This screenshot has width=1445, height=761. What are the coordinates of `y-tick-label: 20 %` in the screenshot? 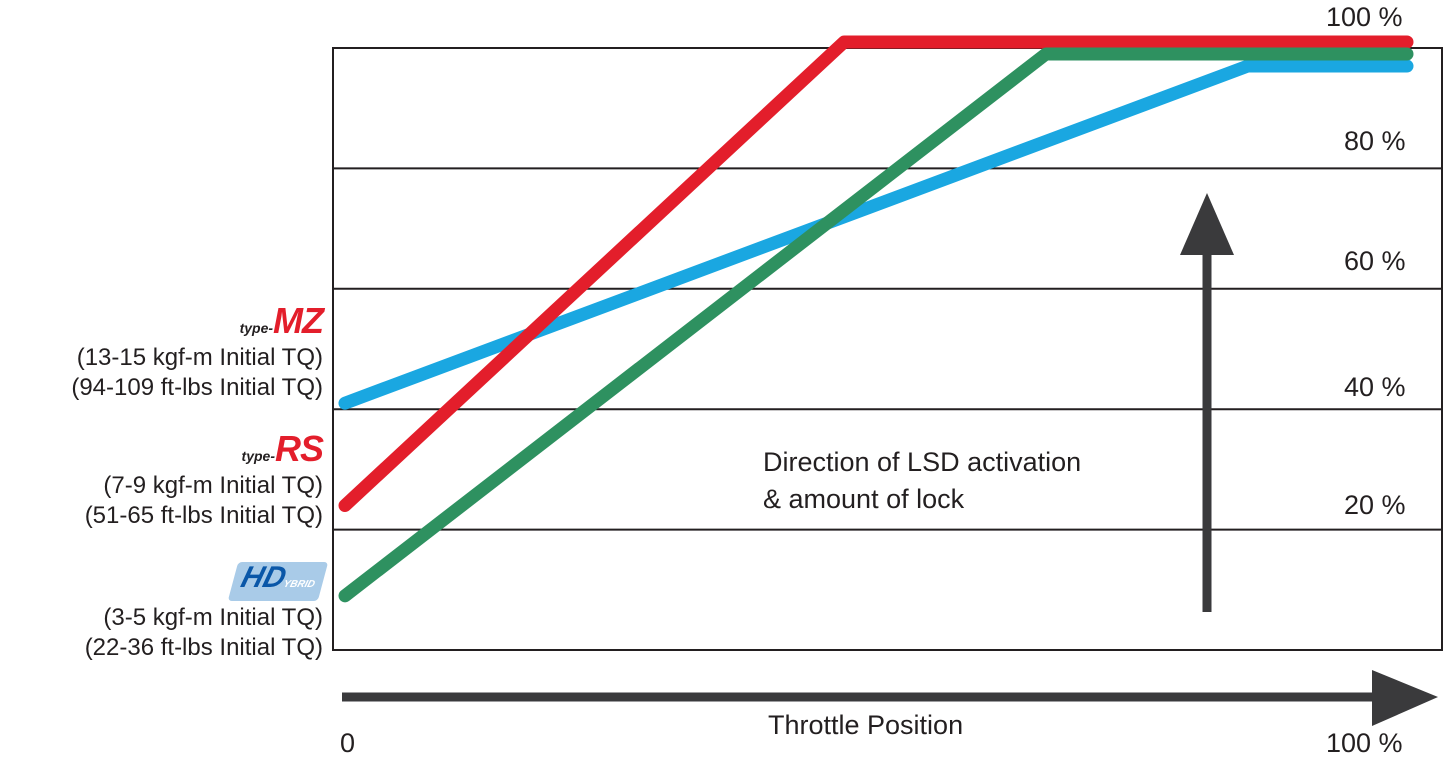 It's located at (1375, 505).